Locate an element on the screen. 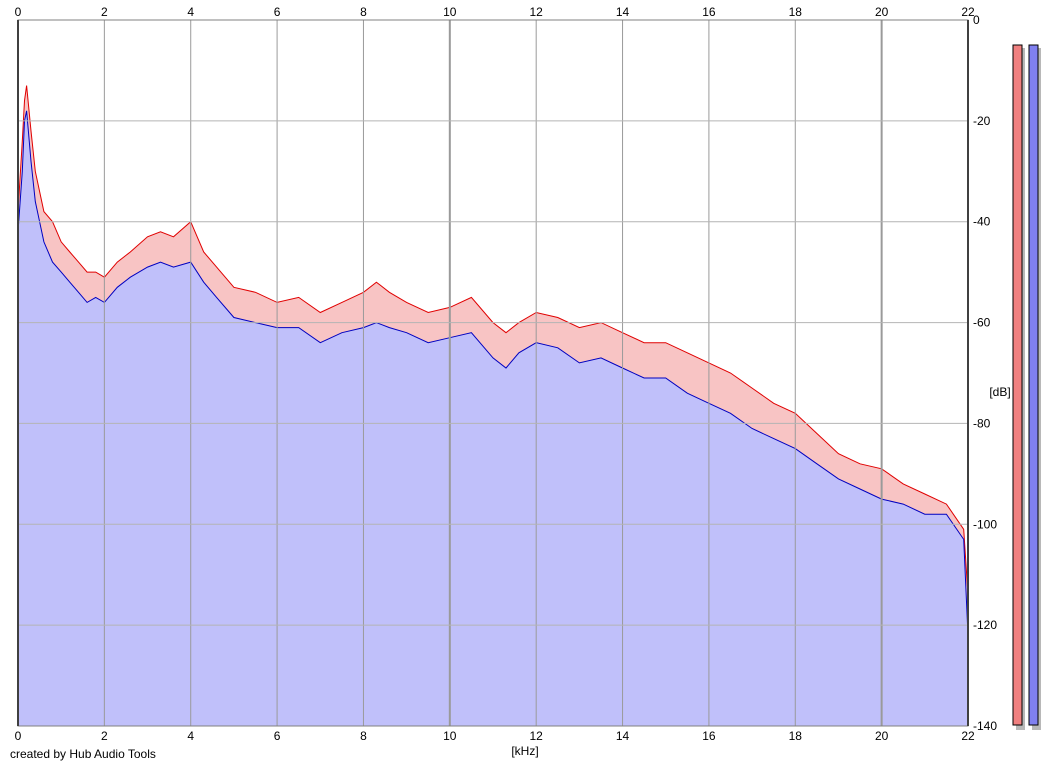 The width and height of the screenshot is (1052, 766). x-tick-label-bottom: 20 is located at coordinates (882, 736).